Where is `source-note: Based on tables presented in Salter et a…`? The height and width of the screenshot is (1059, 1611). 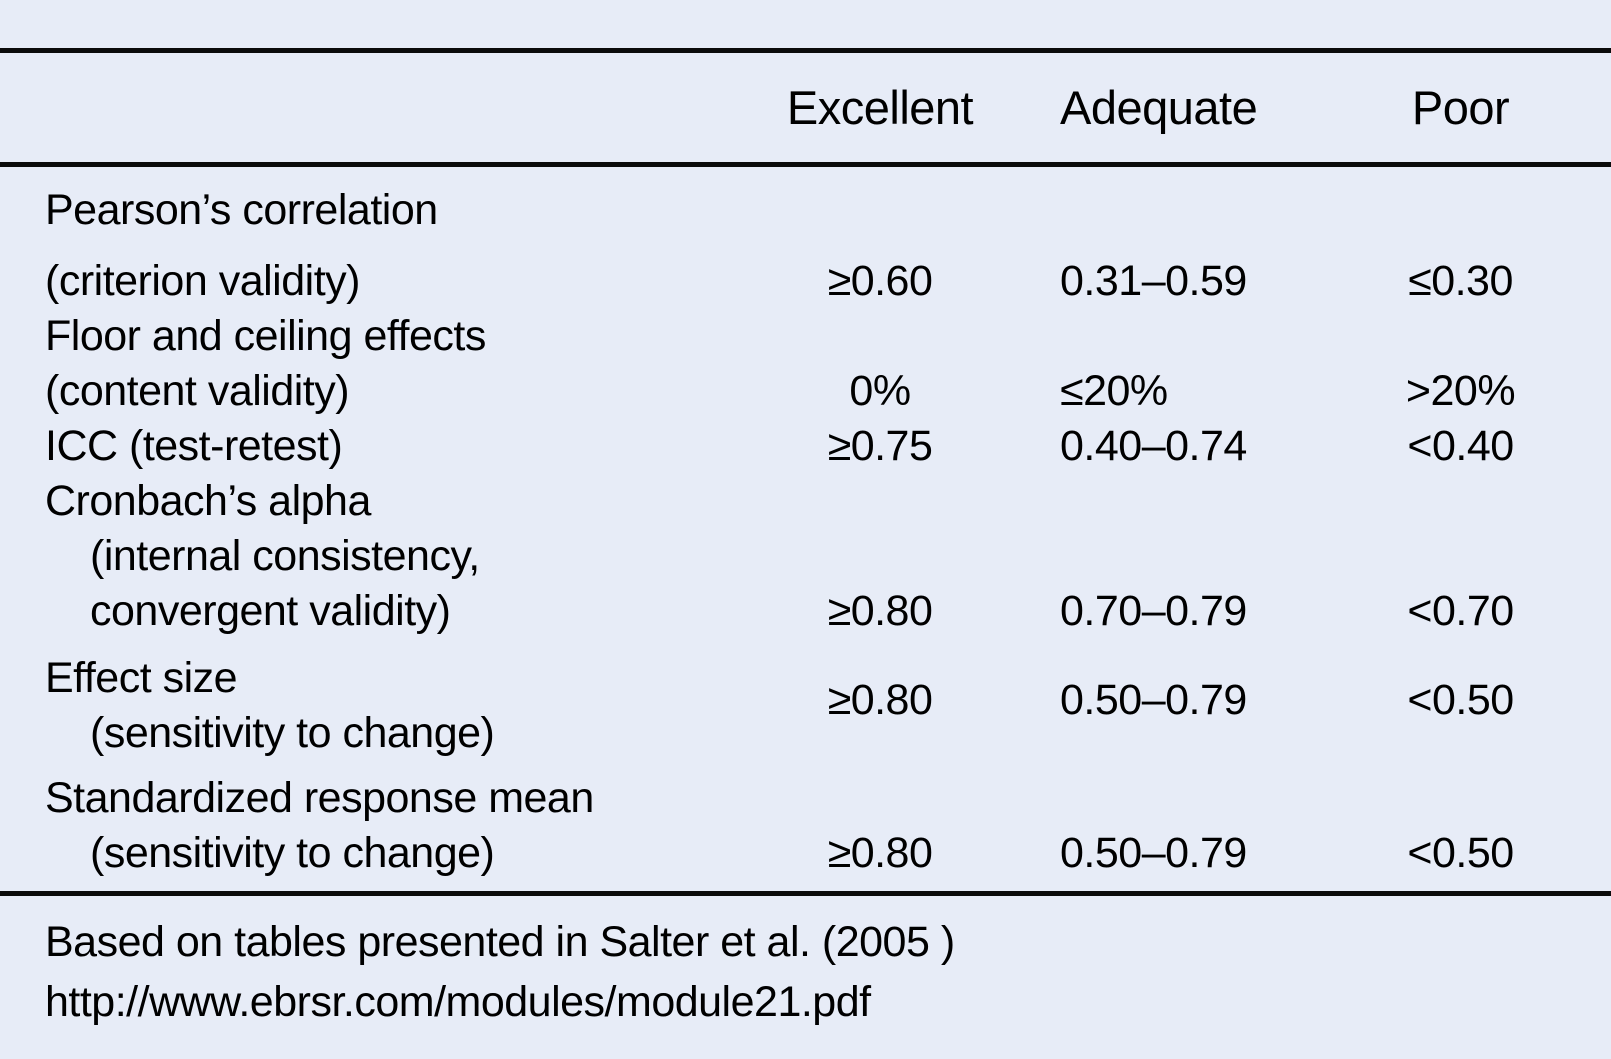
source-note: Based on tables presented in Salter et a… is located at coordinates (805, 964).